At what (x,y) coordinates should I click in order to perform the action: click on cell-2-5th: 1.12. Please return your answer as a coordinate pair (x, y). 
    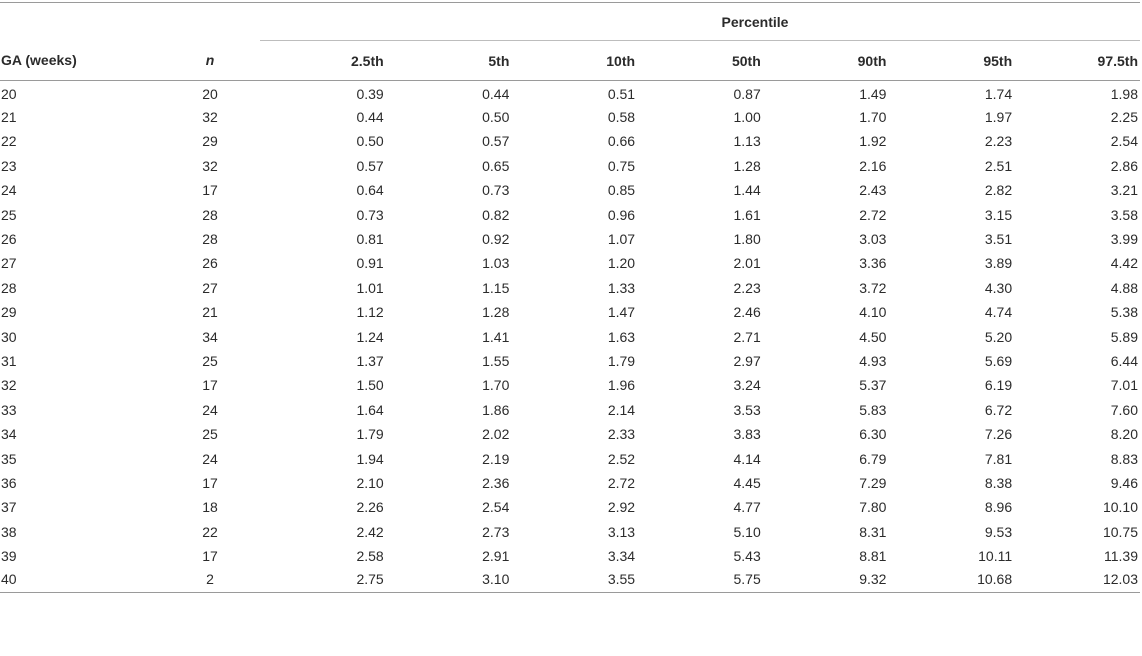
    Looking at the image, I should click on (370, 312).